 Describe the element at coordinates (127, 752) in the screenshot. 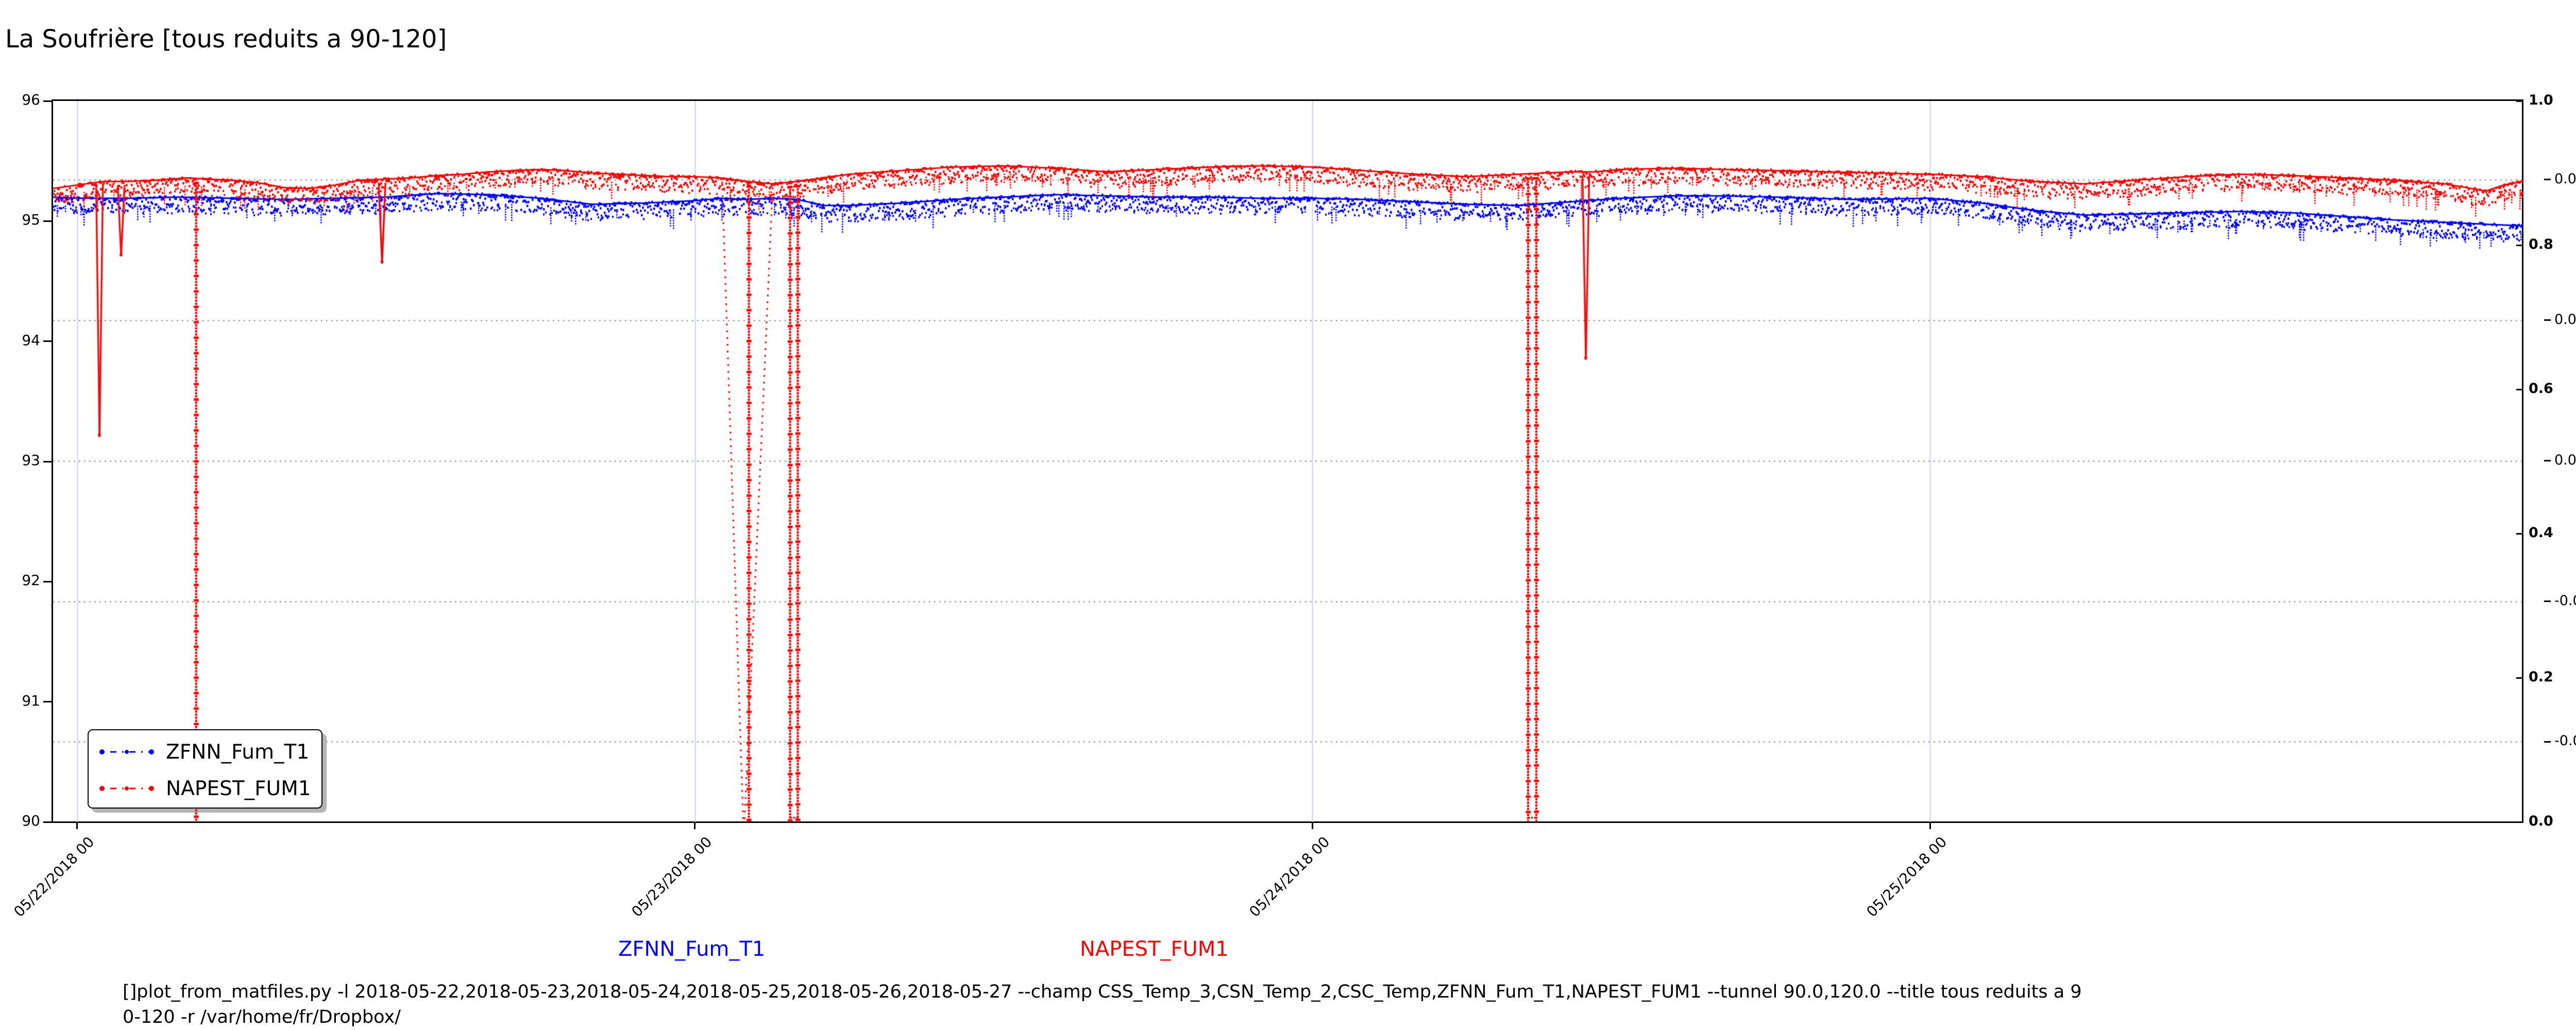

I see `legend-line-sample-blue-icon` at that location.